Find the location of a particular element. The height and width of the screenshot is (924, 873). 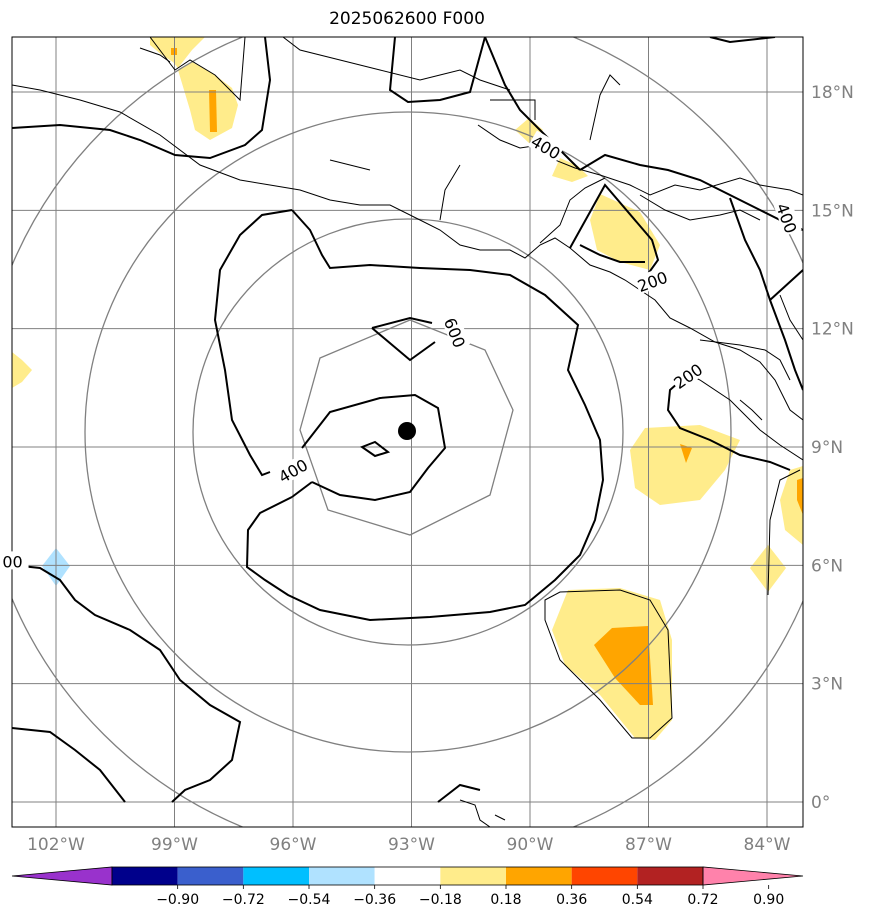

longitude-labels: 102°W 99°W 96°W 93°W 90°W 87°W 84°W is located at coordinates (409, 845).